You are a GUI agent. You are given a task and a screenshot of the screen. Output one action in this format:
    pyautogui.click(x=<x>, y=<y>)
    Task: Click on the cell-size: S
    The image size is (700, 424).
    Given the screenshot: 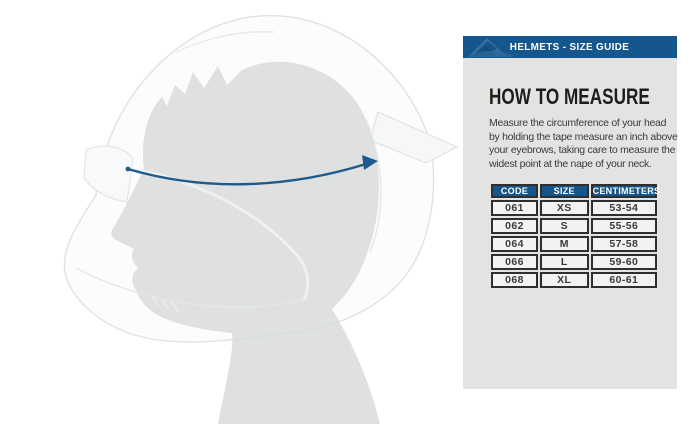 What is the action you would take?
    pyautogui.click(x=564, y=226)
    